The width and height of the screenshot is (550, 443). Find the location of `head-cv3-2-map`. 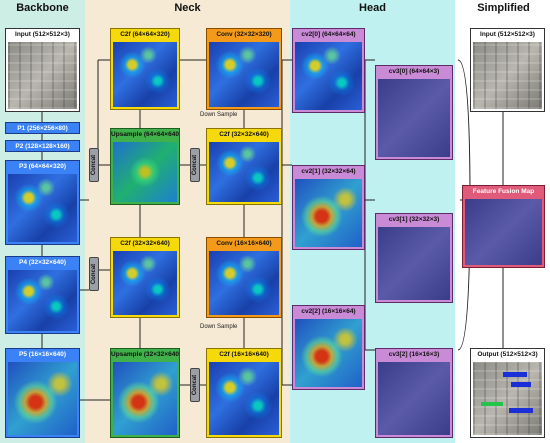

head-cv3-2-map is located at coordinates (414, 398).